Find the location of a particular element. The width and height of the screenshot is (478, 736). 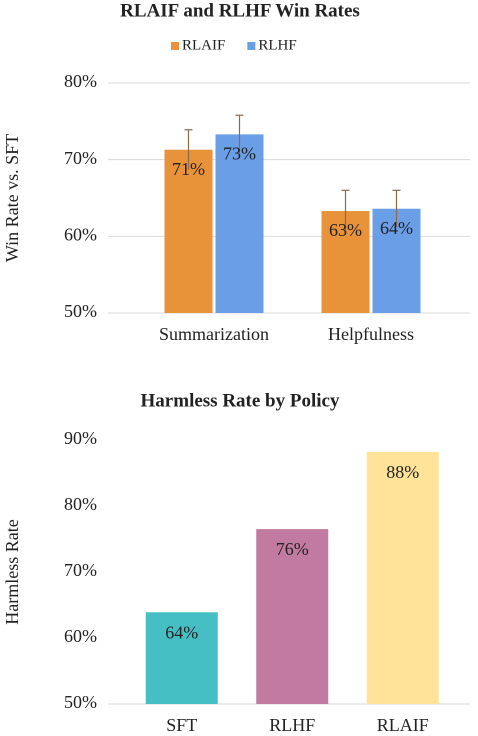

data-label: 76% is located at coordinates (292, 549).